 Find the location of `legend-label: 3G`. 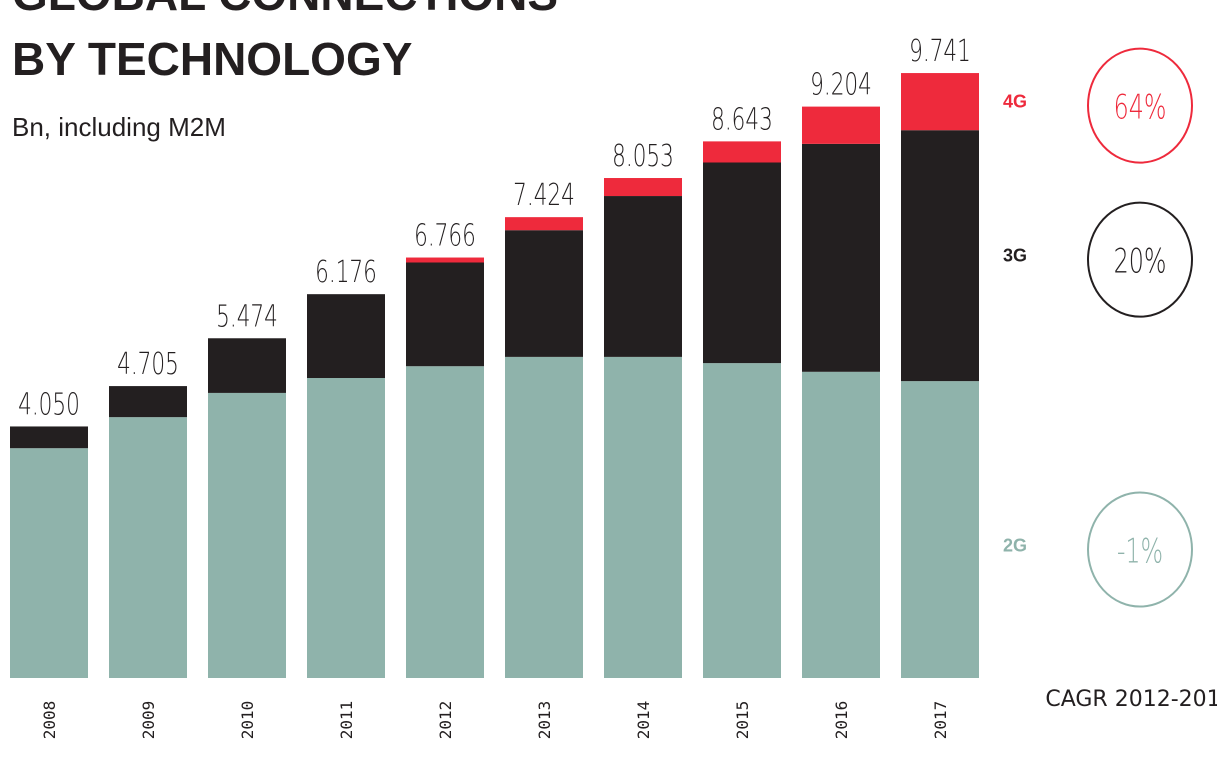

legend-label: 3G is located at coordinates (1015, 256).